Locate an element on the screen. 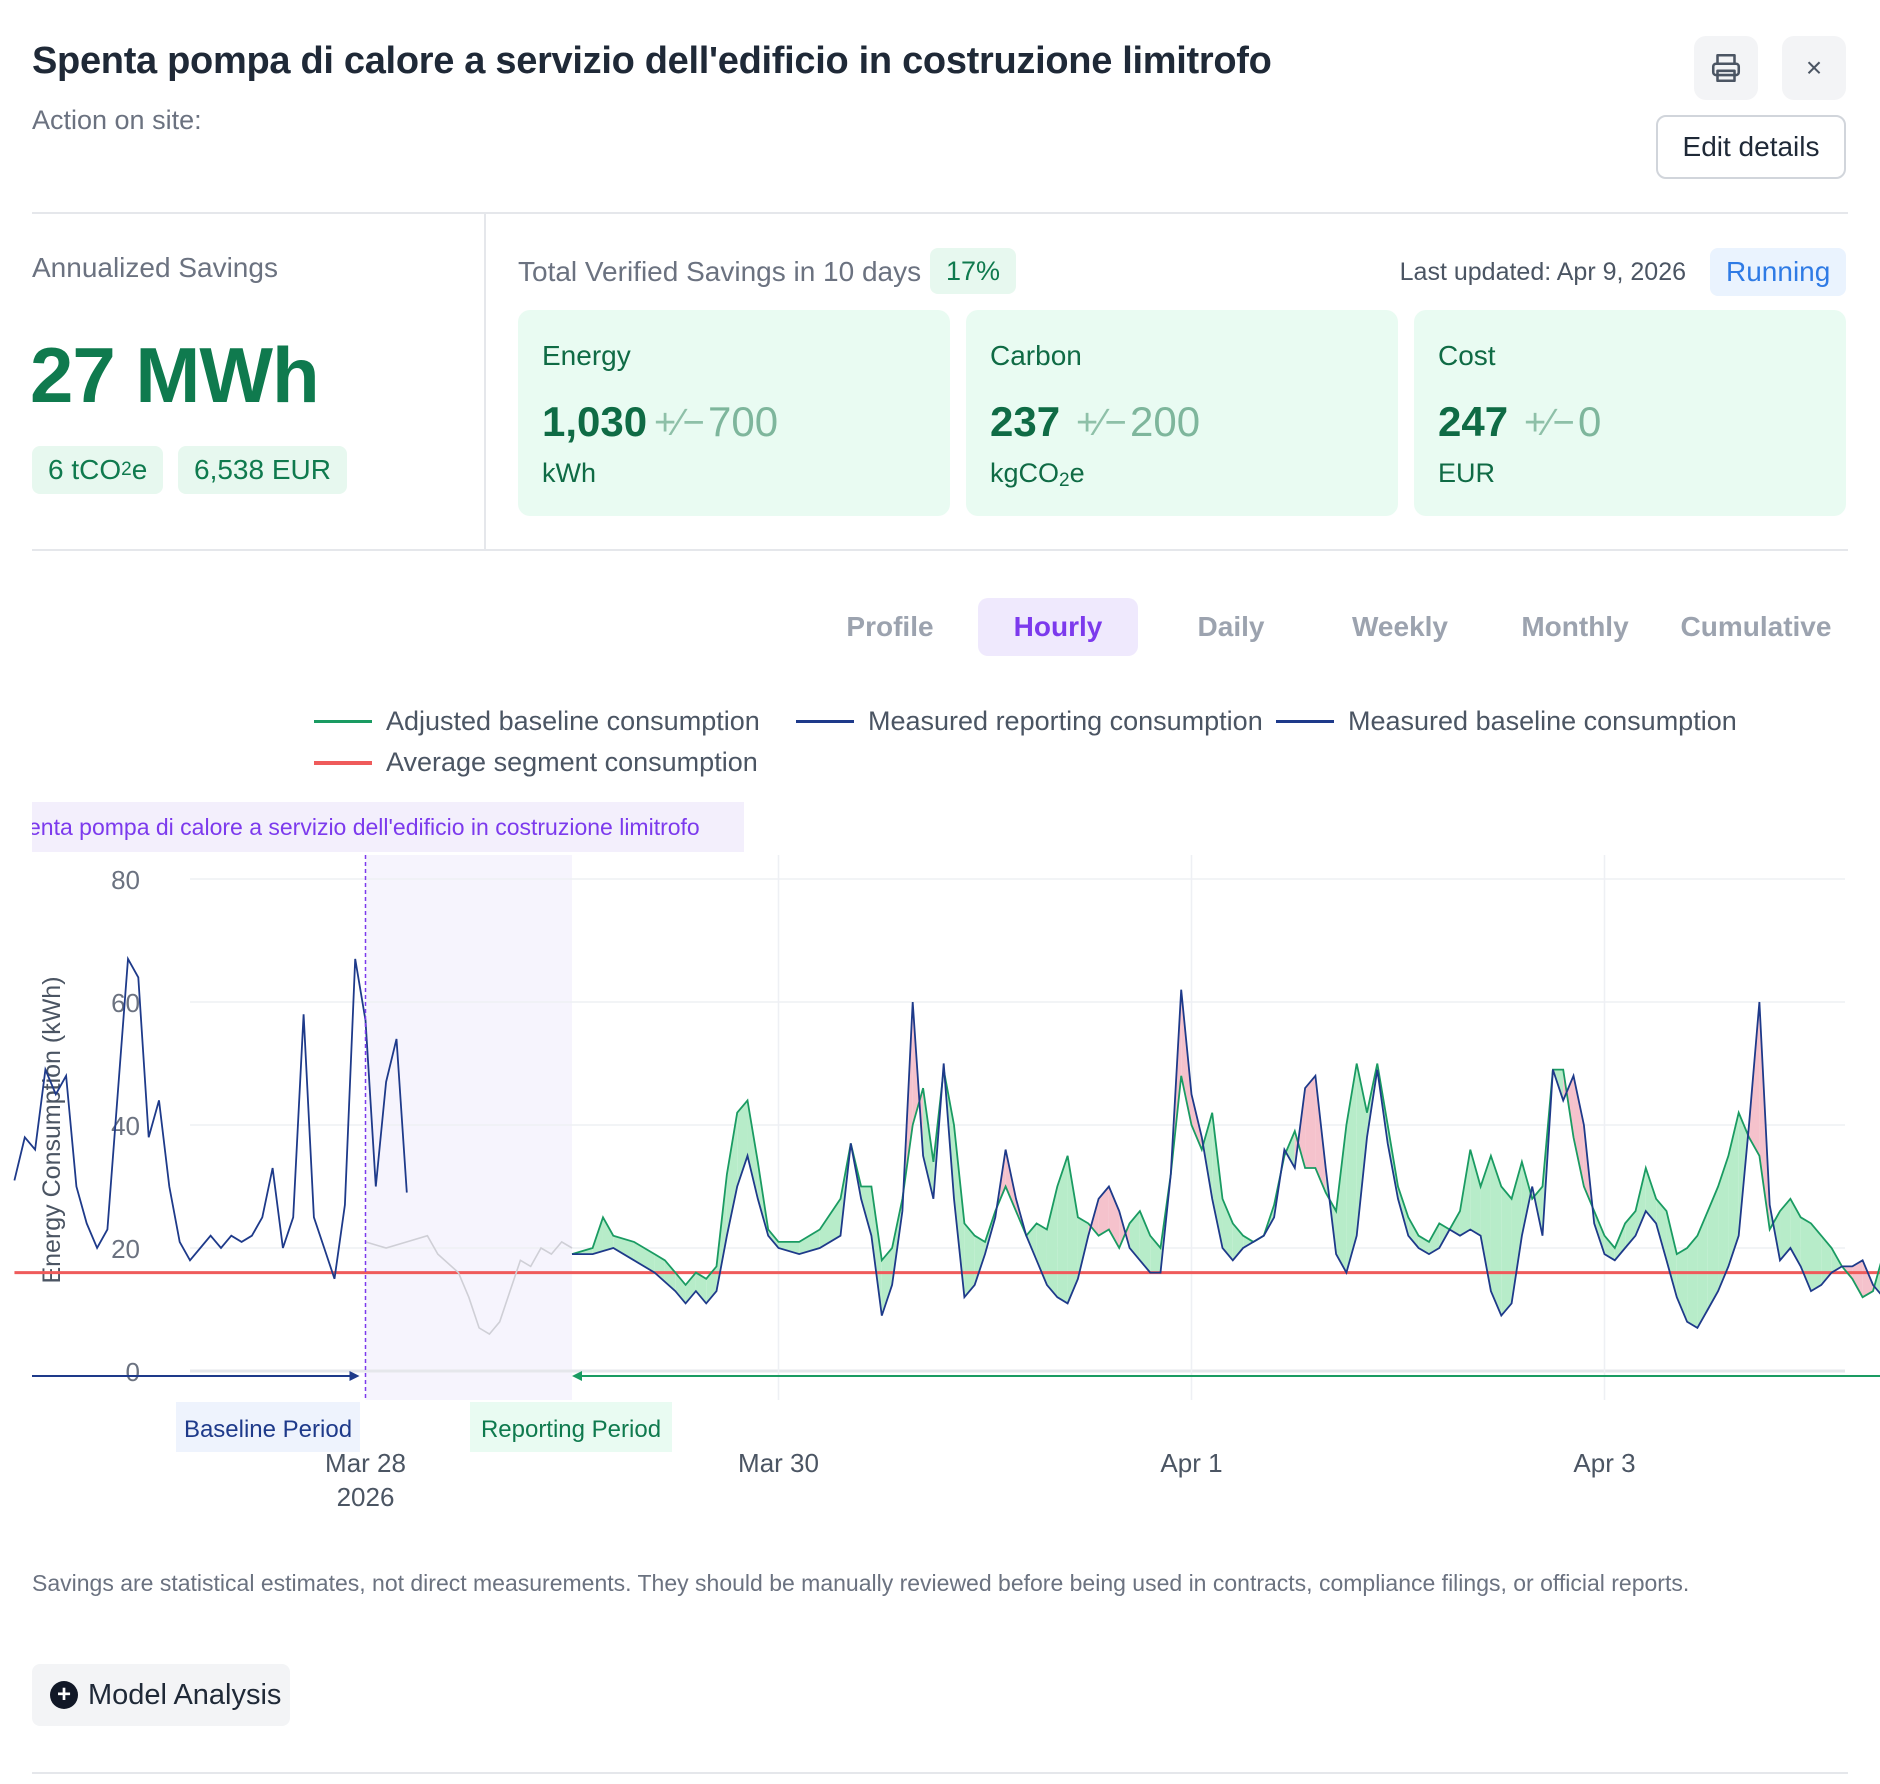  energy-card: Energy 1,030 +∕− 700 kWh is located at coordinates (734, 413).